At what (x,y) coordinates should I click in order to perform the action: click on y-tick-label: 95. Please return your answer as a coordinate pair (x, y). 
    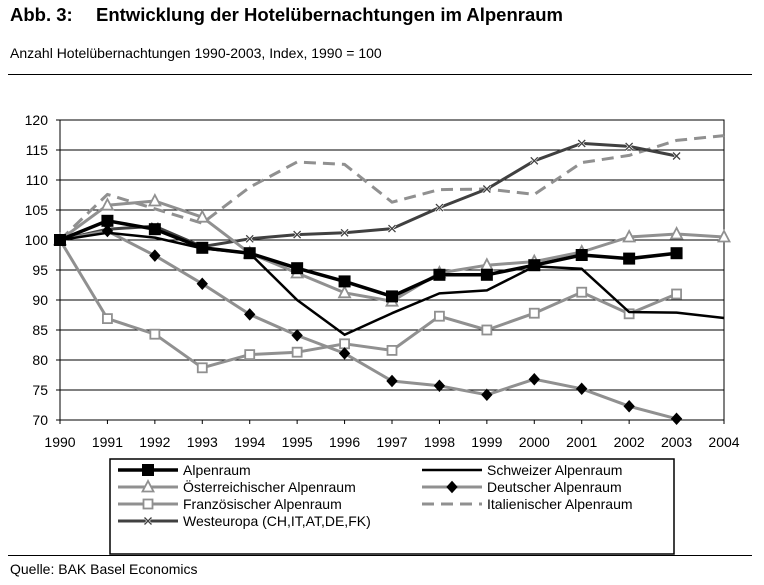
    Looking at the image, I should click on (40, 270).